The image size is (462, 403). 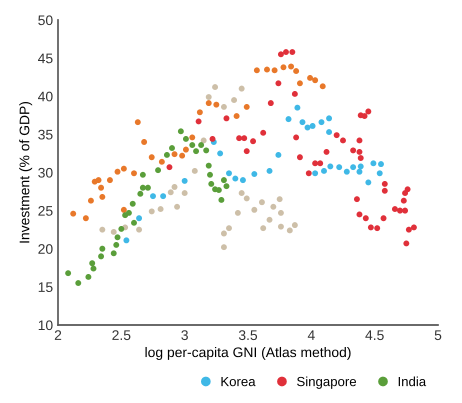 I want to click on y-tick-label: 45, so click(x=45, y=59).